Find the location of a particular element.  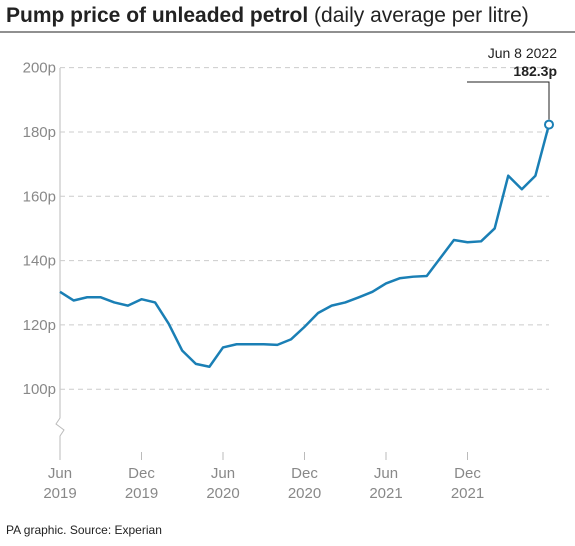

source: PA graphic. Source: Experian is located at coordinates (84, 530).